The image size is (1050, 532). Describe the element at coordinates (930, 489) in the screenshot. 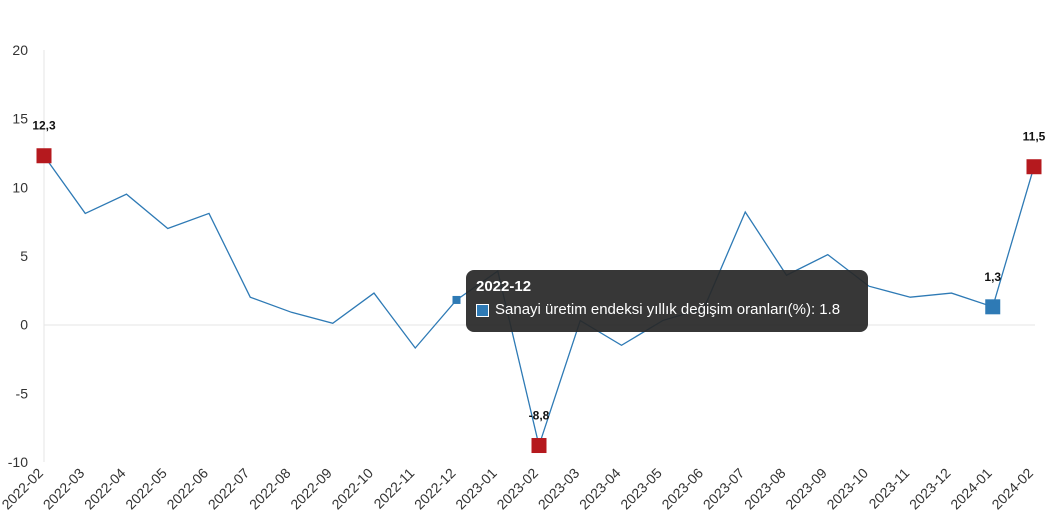

I see `x-tick-label: 2023-12` at that location.